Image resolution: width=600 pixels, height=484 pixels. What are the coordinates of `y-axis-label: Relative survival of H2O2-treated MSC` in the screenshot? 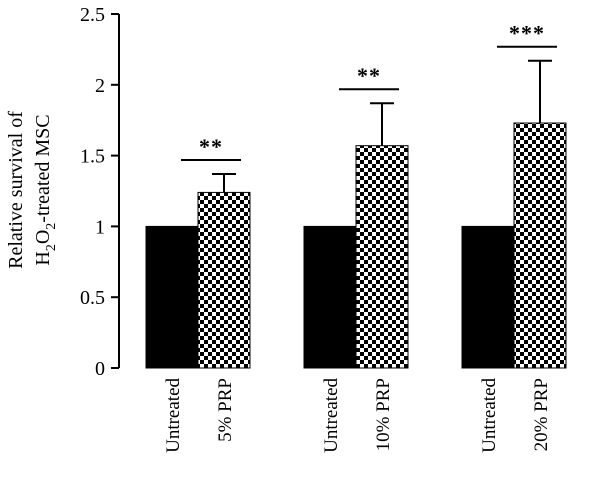 It's located at (32, 190).